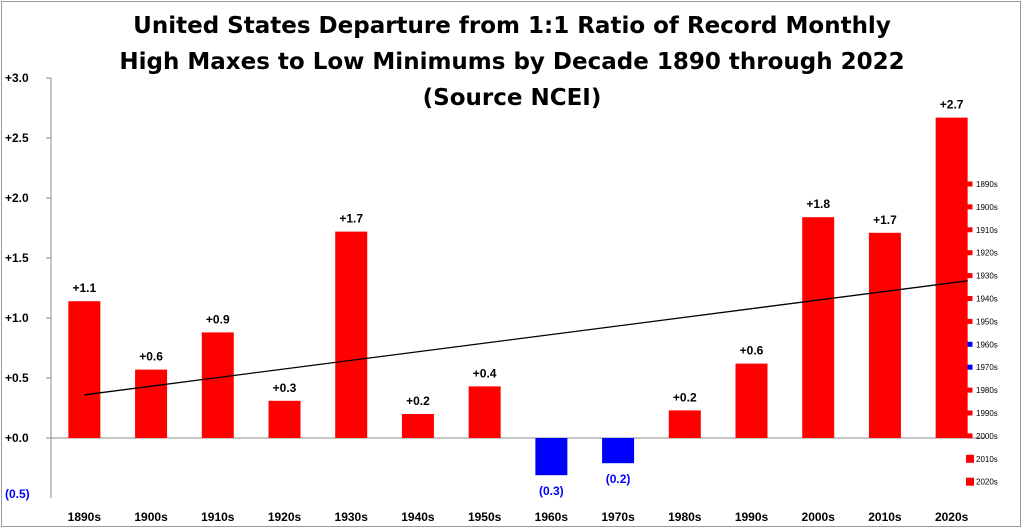 This screenshot has height=530, width=1024. What do you see at coordinates (987, 230) in the screenshot?
I see `legend-label: 1910s` at bounding box center [987, 230].